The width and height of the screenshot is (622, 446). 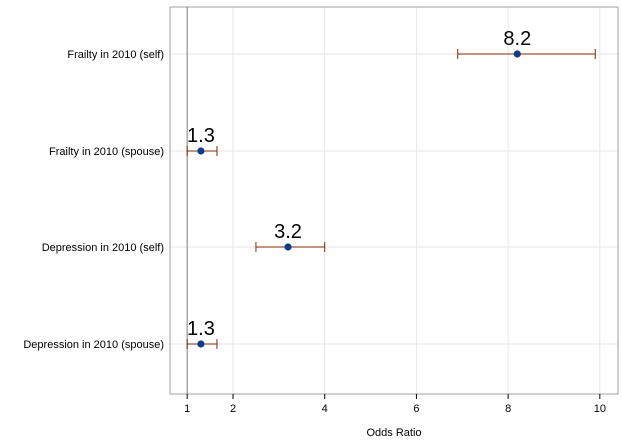 What do you see at coordinates (233, 409) in the screenshot?
I see `x-tick-label: 2` at bounding box center [233, 409].